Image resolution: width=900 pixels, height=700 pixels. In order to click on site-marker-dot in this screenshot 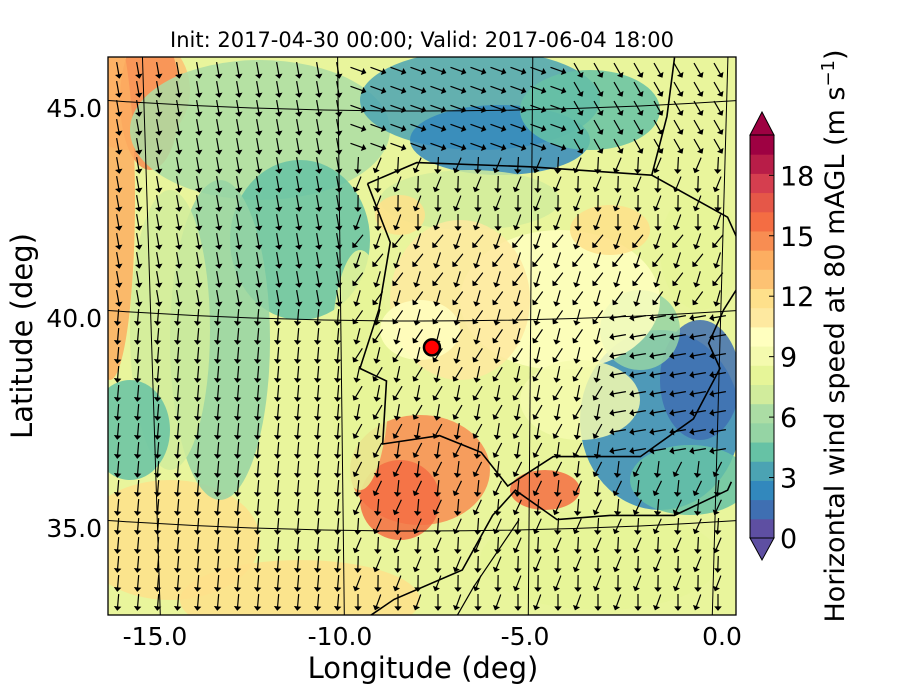, I will do `click(432, 347)`.